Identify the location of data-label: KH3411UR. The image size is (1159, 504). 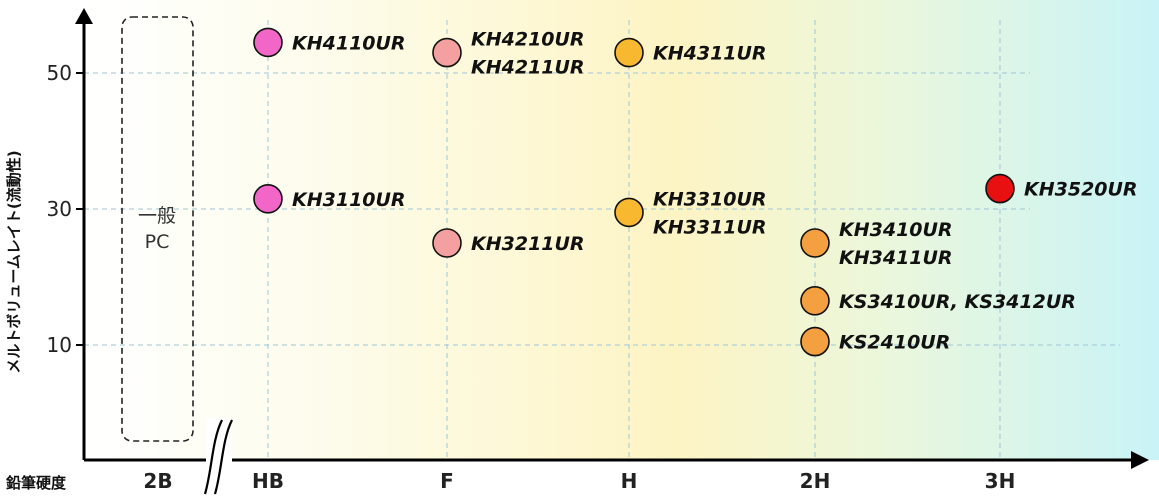
(896, 258).